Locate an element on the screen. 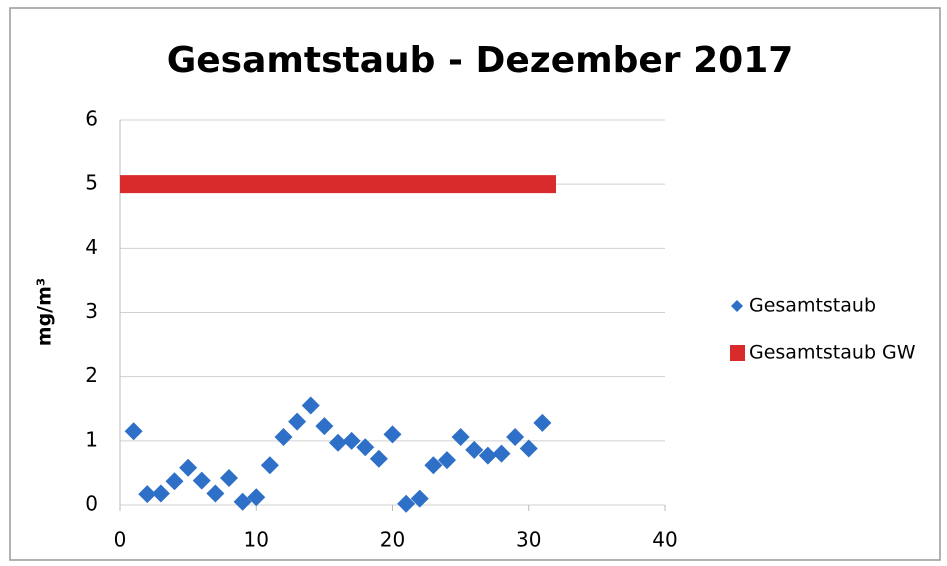 The image size is (947, 566). x-tick-label: 30 is located at coordinates (528, 540).